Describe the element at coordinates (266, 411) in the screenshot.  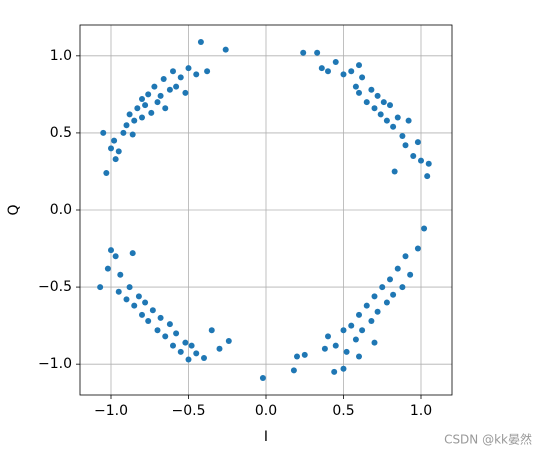
I see `x-tick-label: 0.0` at that location.